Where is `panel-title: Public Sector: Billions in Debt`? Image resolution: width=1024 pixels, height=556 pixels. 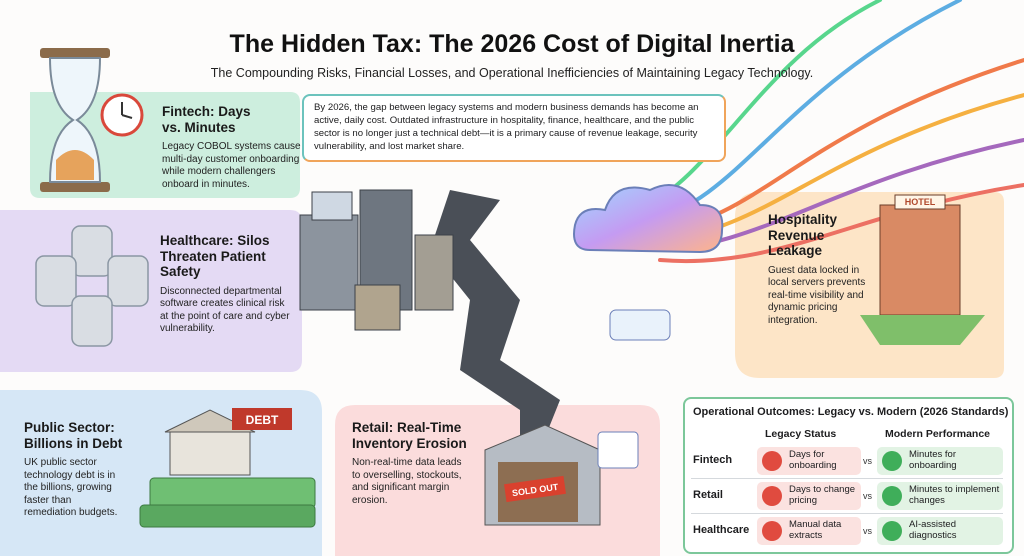 panel-title: Public Sector: Billions in Debt is located at coordinates (73, 435).